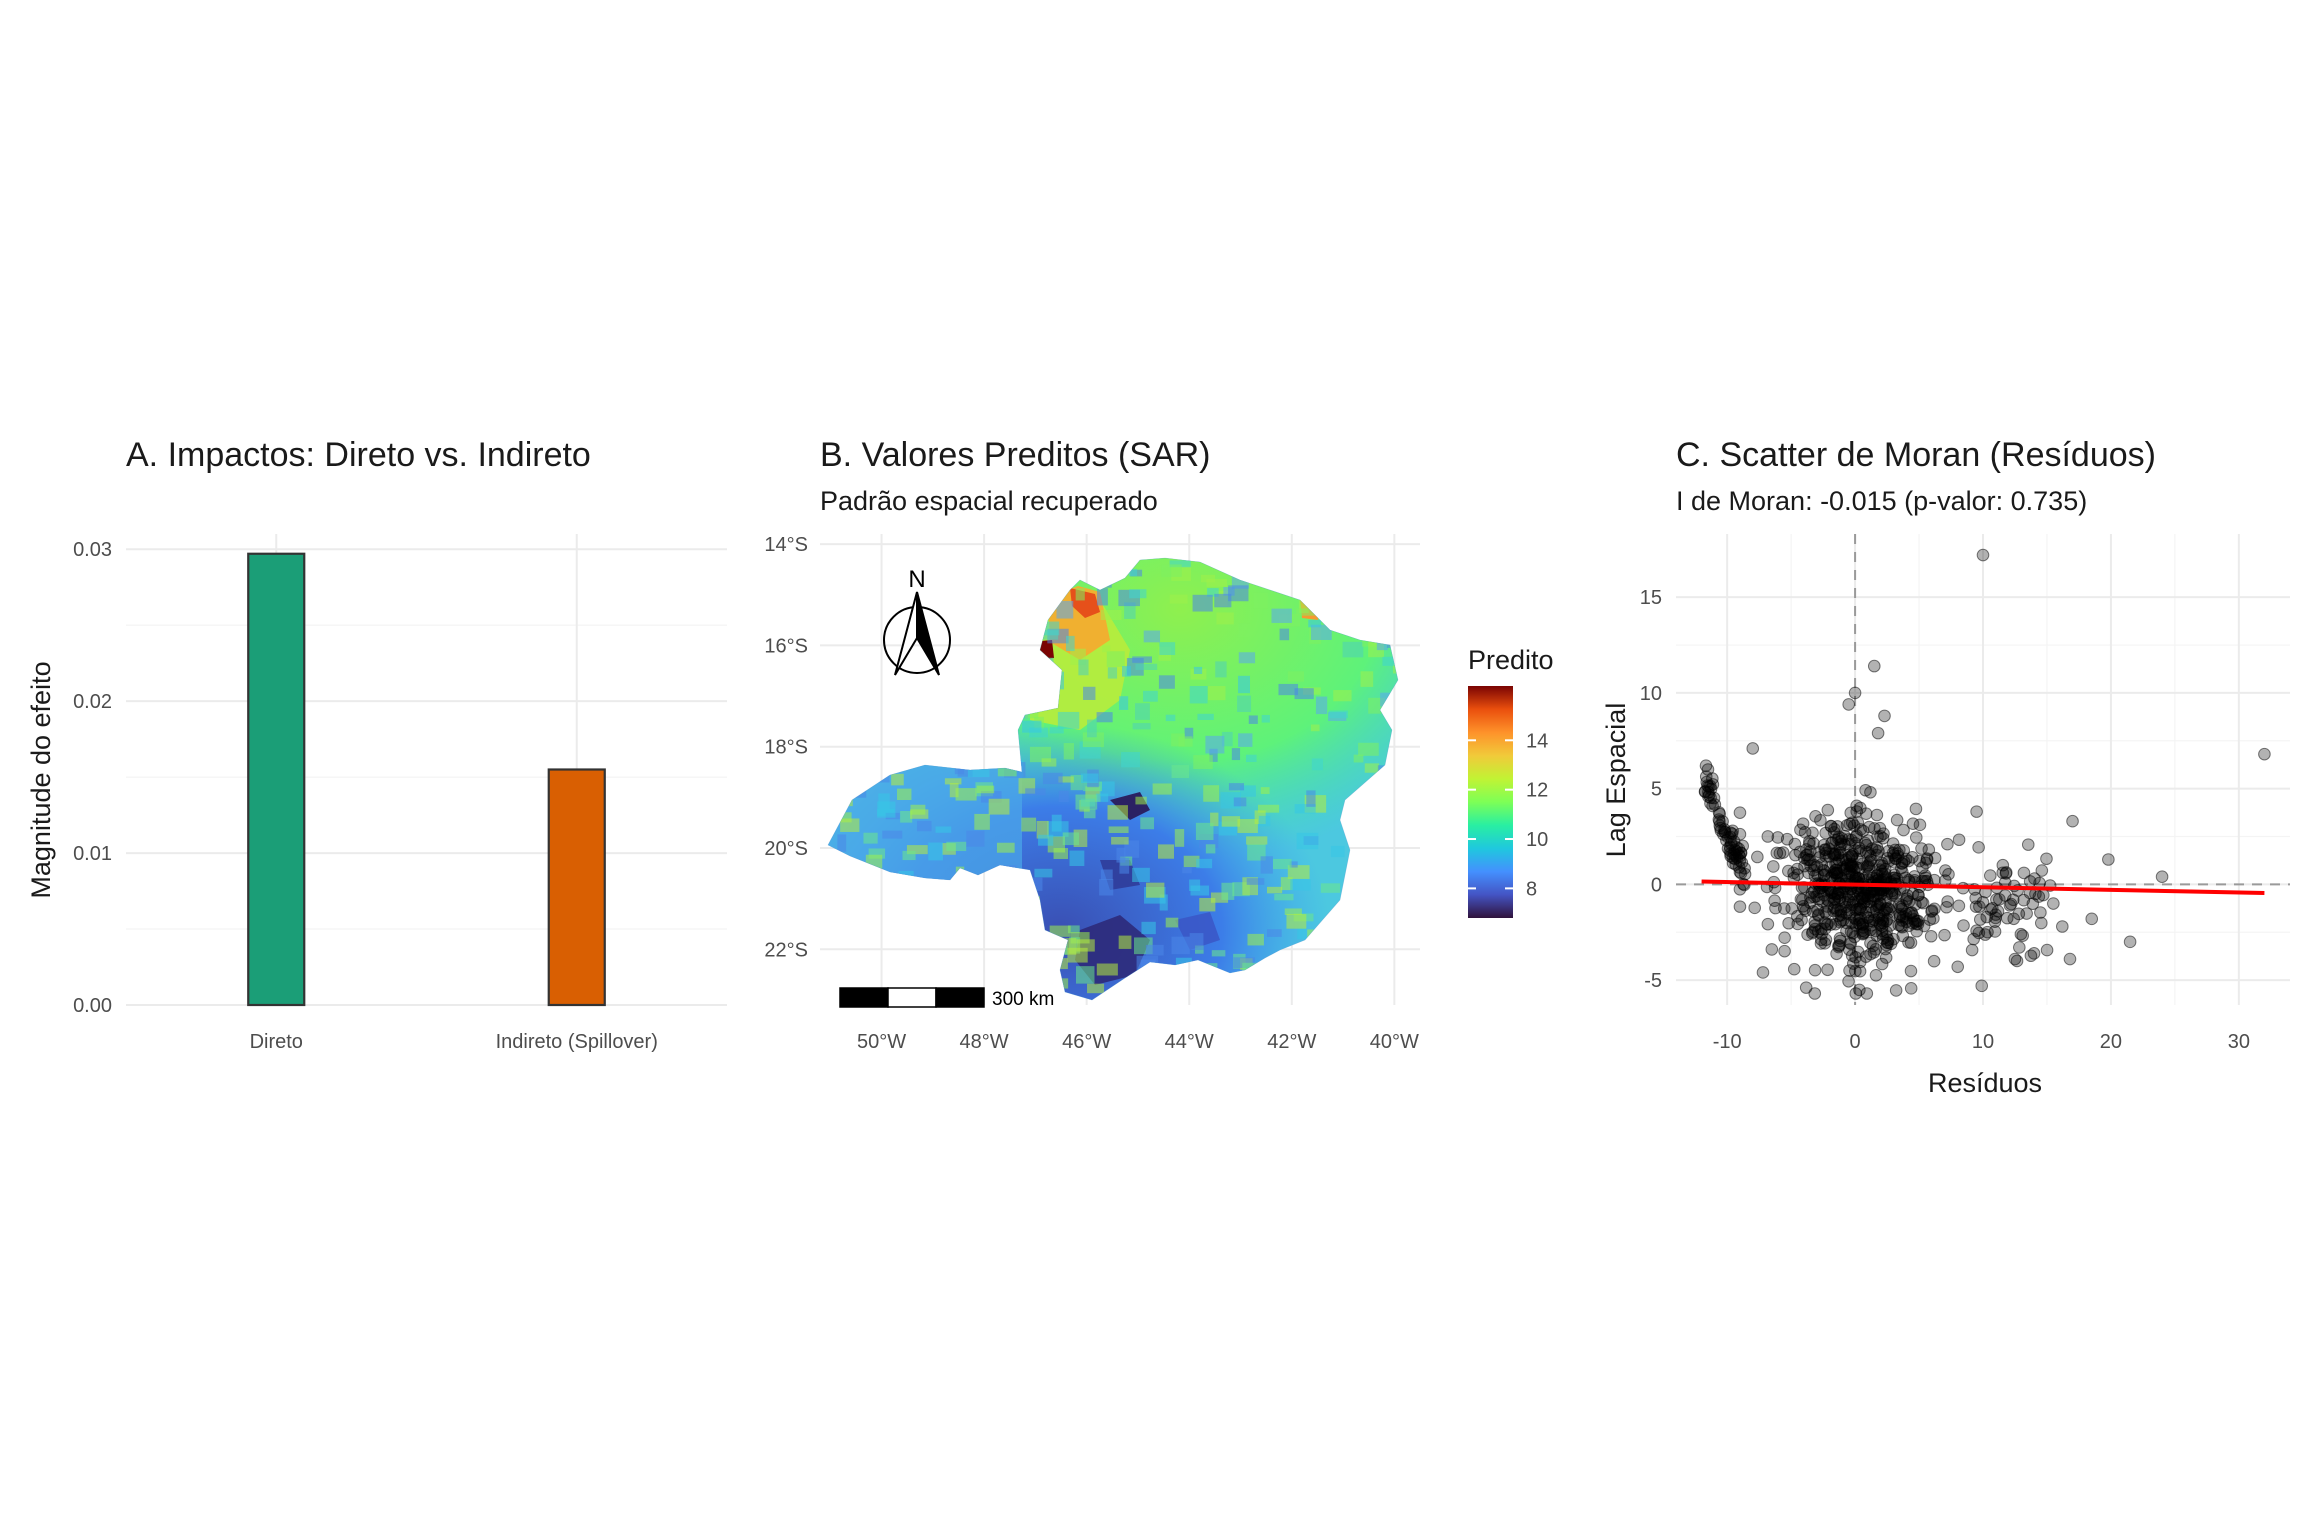 Image resolution: width=2304 pixels, height=1536 pixels. Describe the element at coordinates (1656, 885) in the screenshot. I see `y-tick-label: 0` at that location.